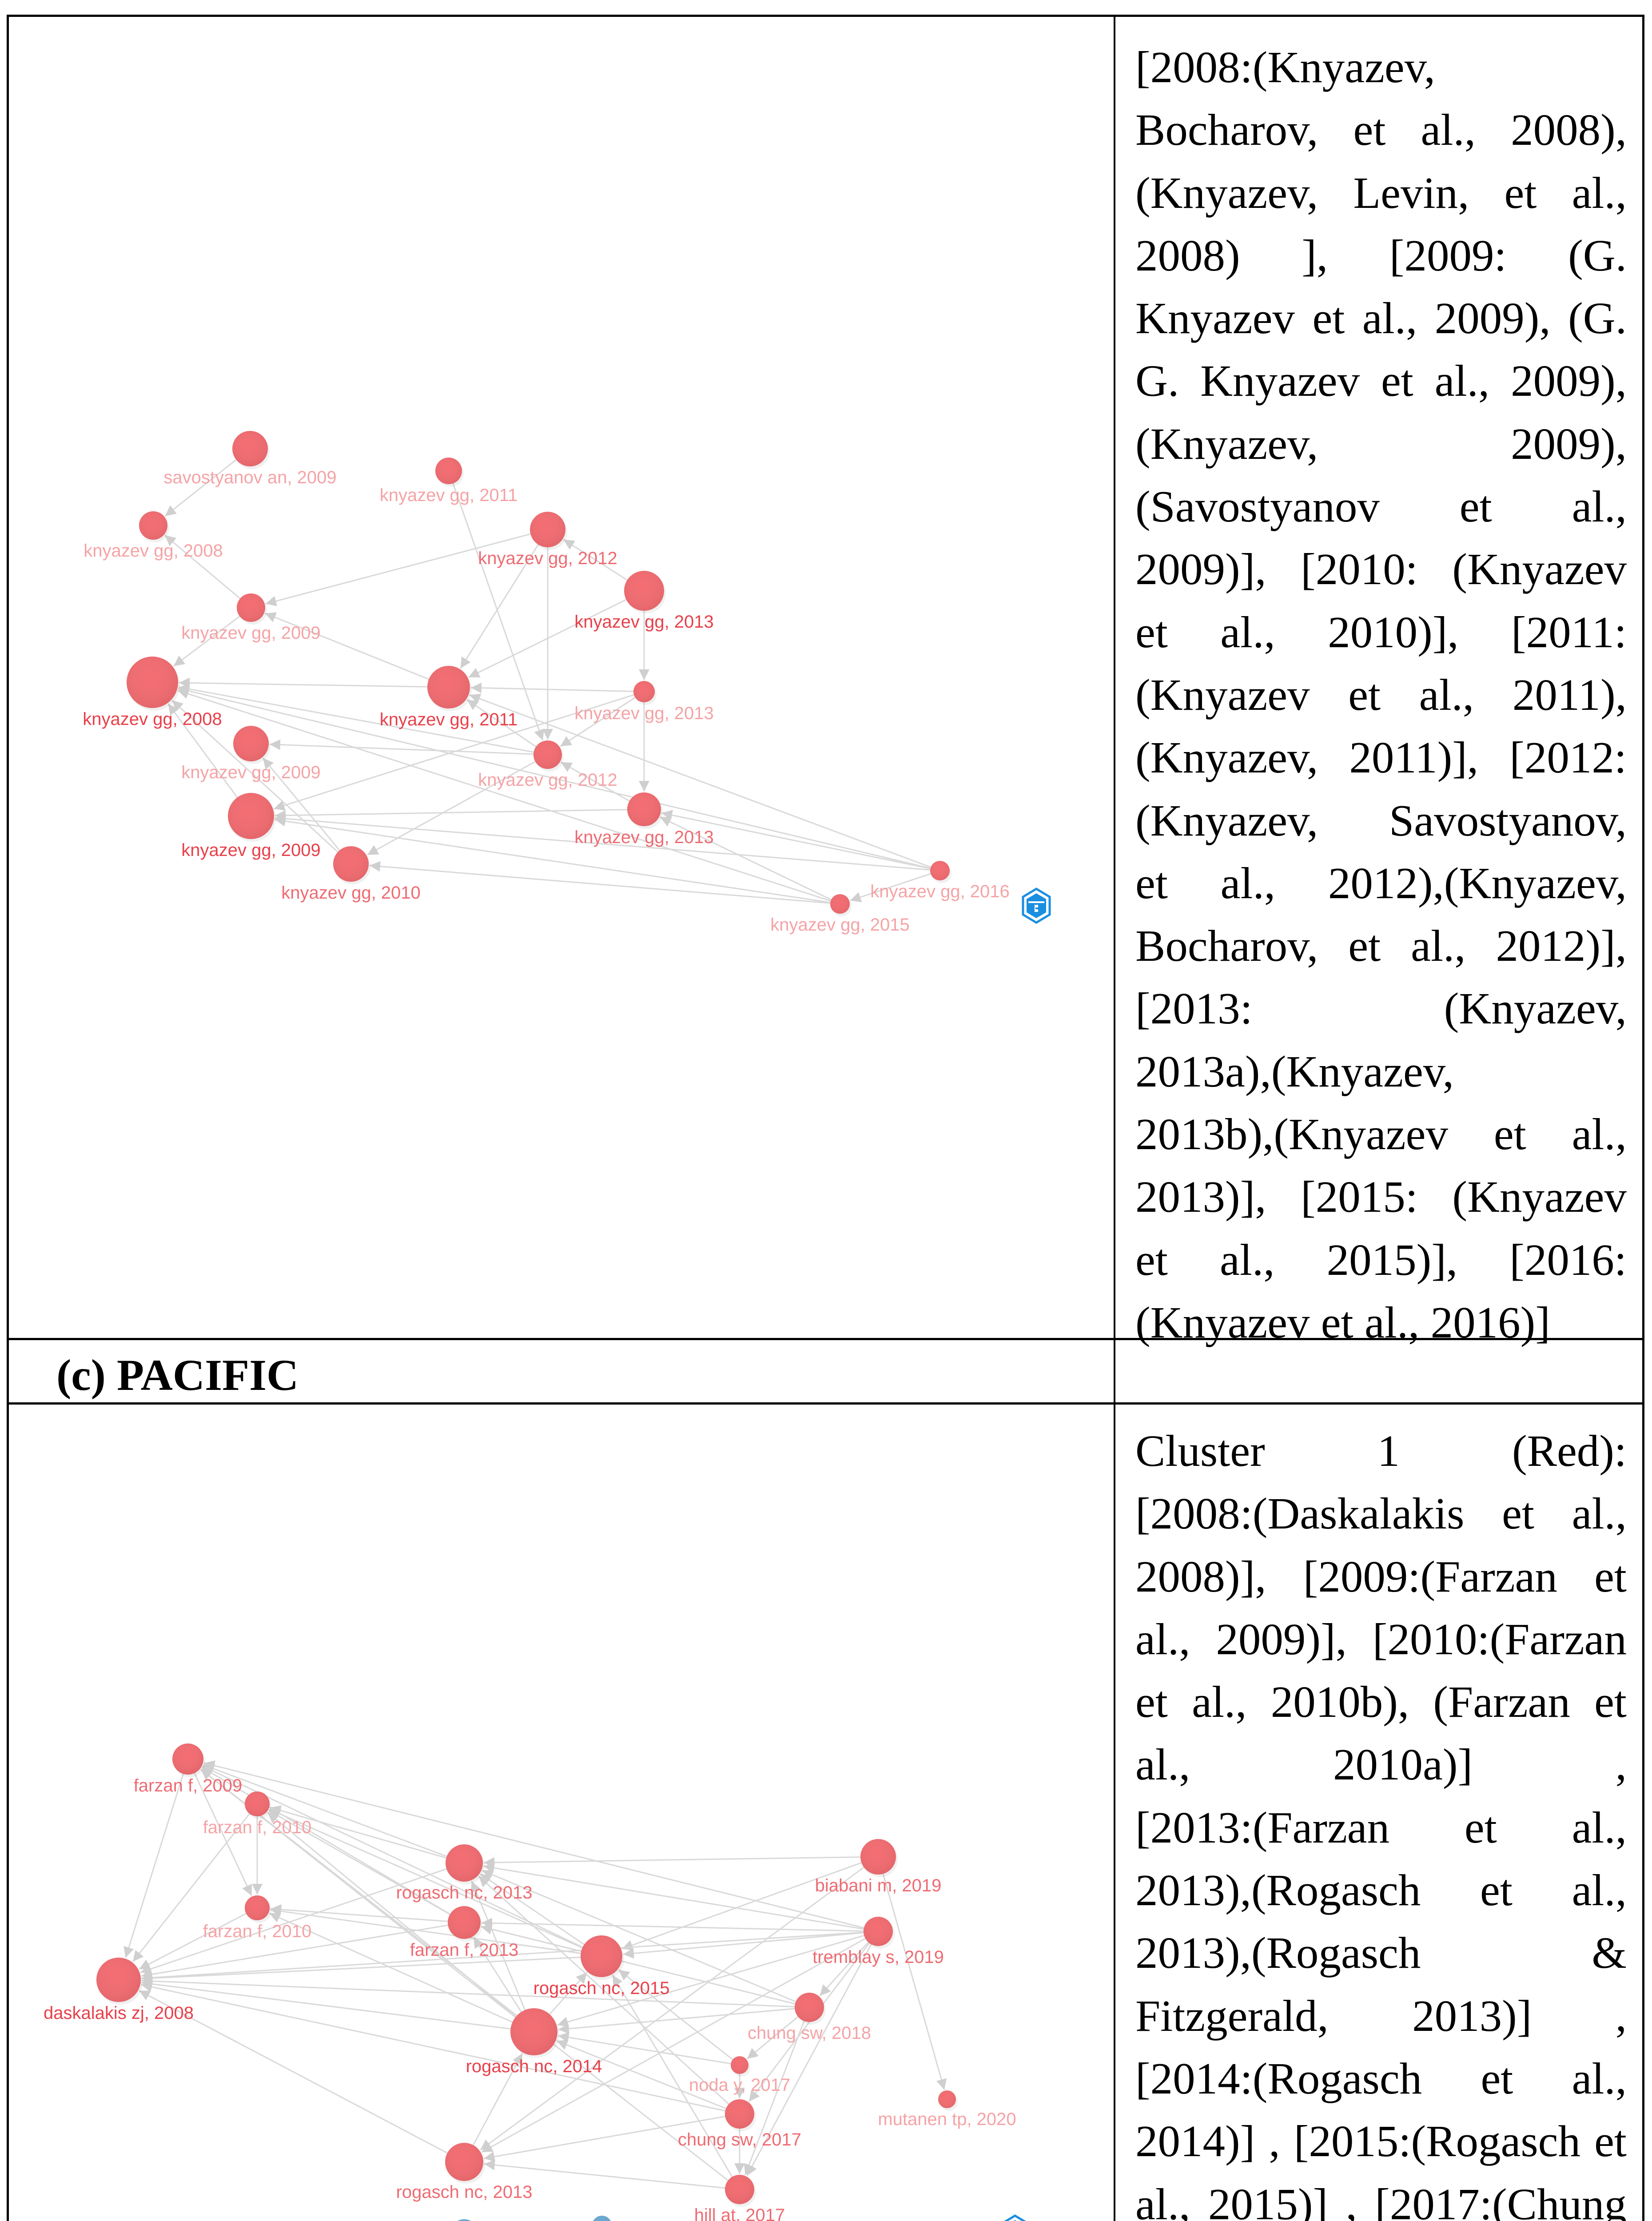 This screenshot has width=1652, height=2221. Describe the element at coordinates (1381, 757) in the screenshot. I see `text-line: (Knyazev, 2011)], [2012:` at that location.